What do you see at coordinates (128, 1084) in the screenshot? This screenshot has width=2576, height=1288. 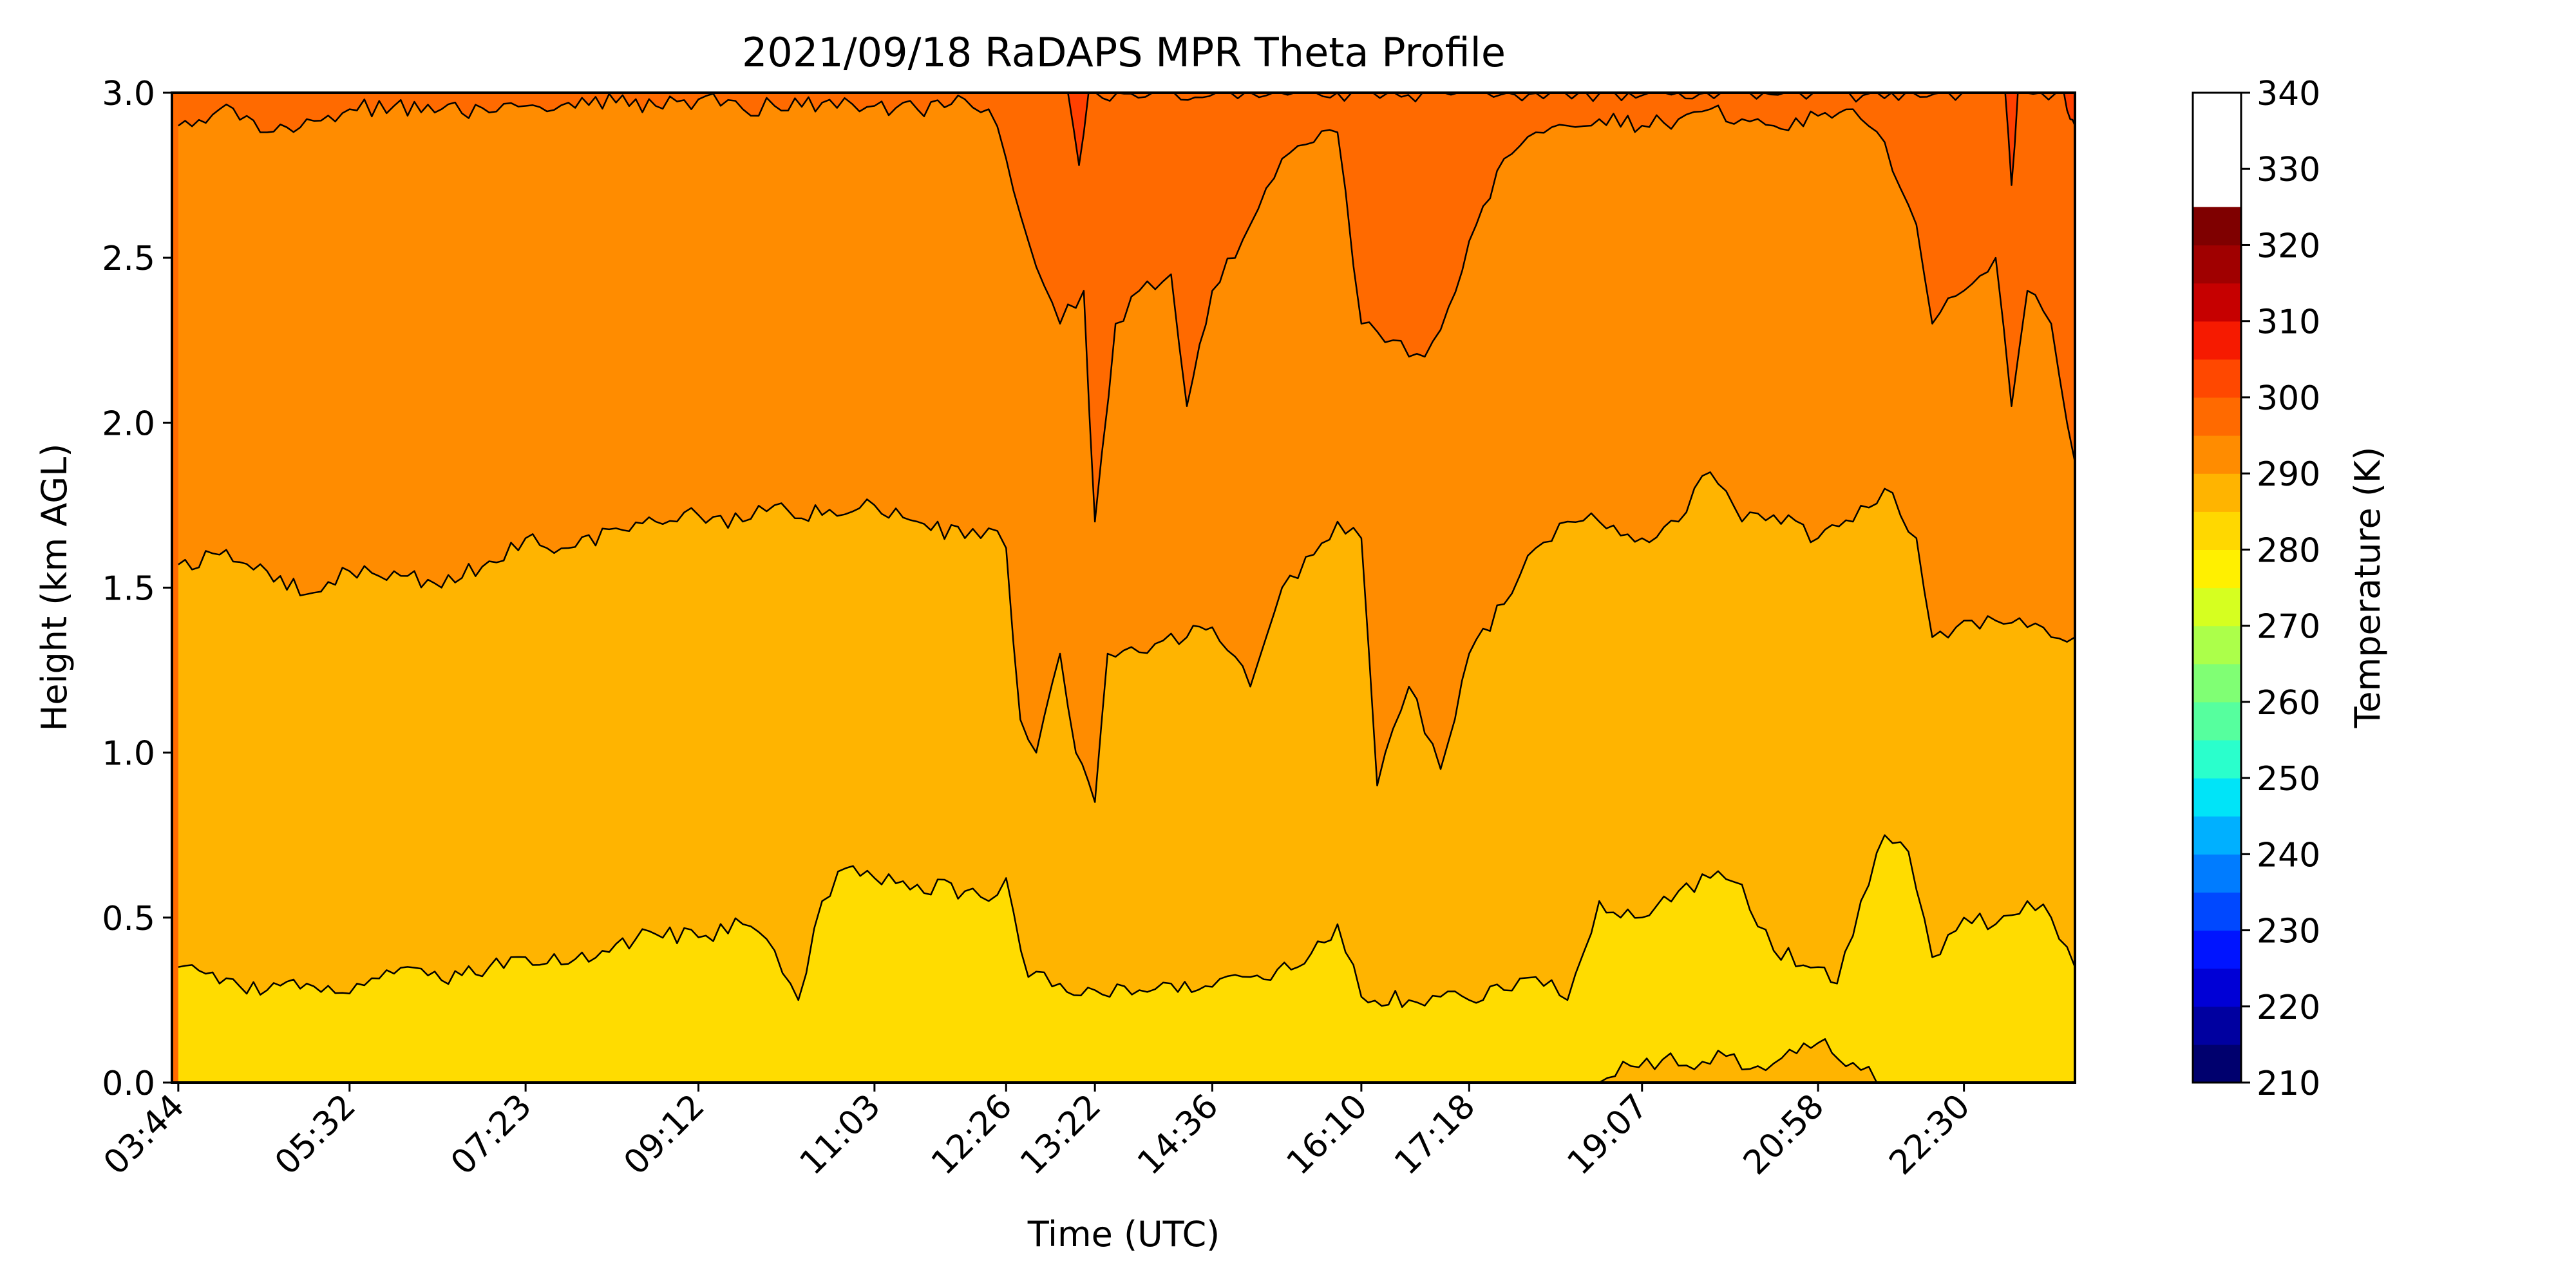 I see `y-tick-label: 0.0` at bounding box center [128, 1084].